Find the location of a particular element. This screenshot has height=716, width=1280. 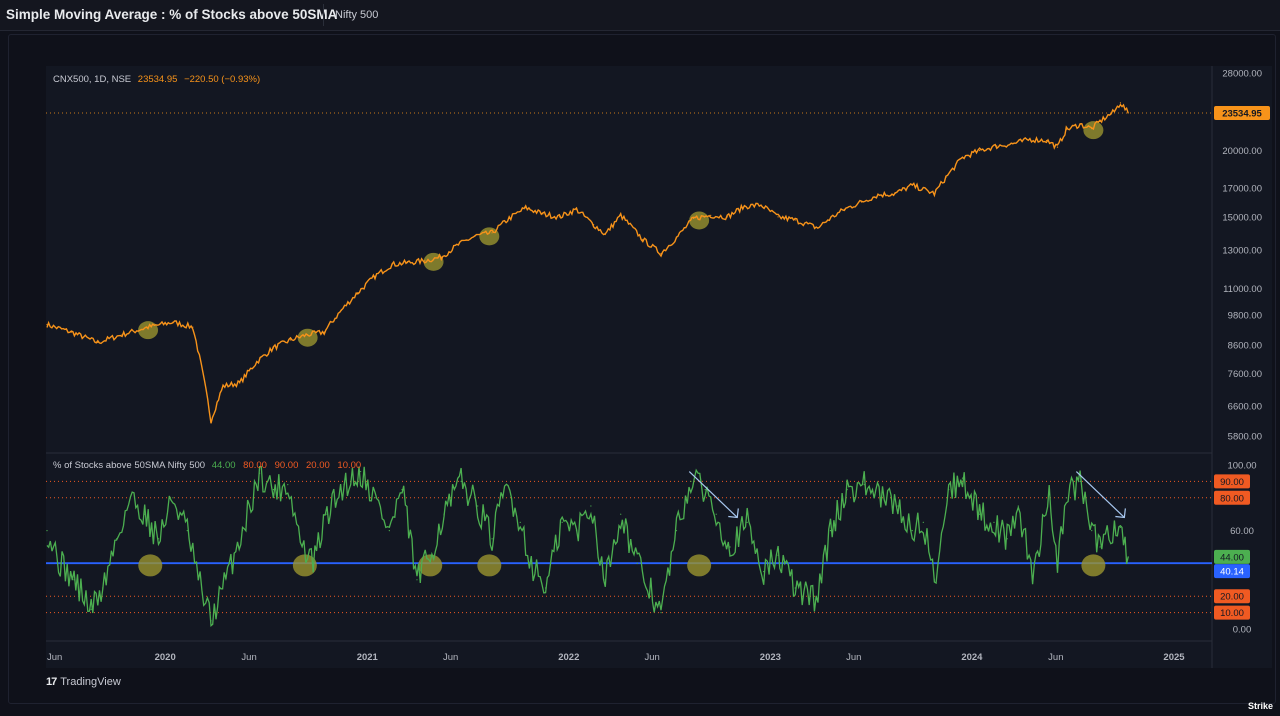

strike-watermark: Strike is located at coordinates (1261, 706).